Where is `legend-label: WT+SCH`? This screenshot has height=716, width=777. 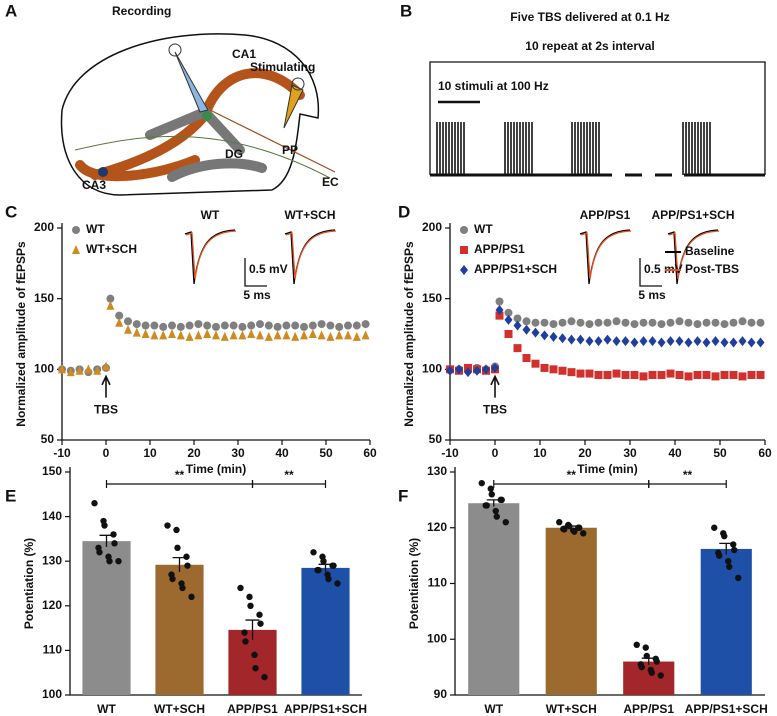
legend-label: WT+SCH is located at coordinates (111, 249).